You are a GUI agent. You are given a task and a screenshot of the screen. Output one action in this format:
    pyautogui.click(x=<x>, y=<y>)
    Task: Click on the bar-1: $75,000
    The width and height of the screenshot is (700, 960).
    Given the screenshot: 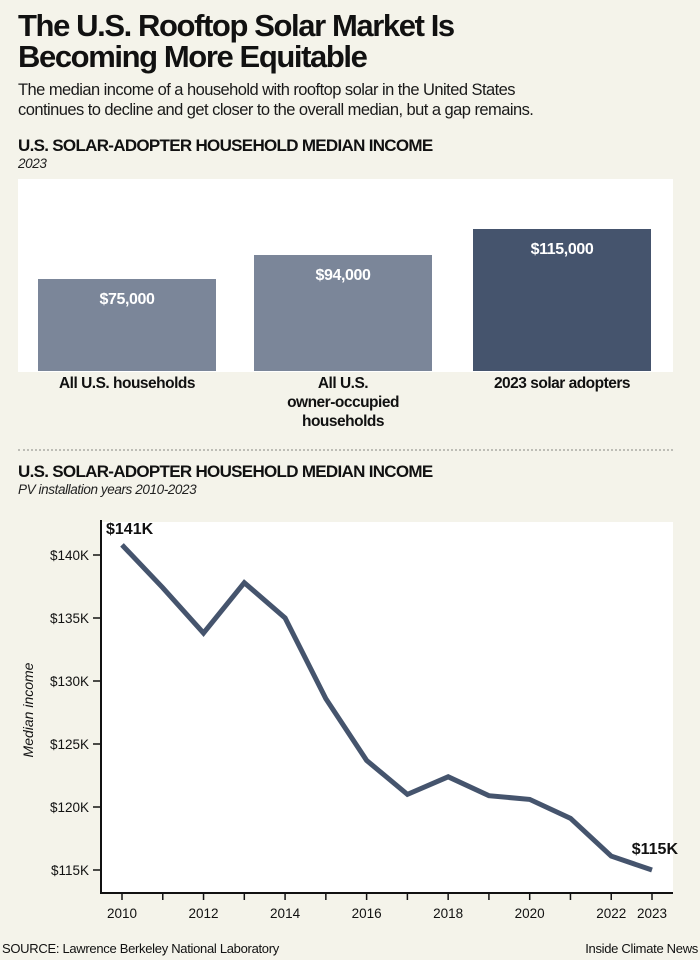 What is the action you would take?
    pyautogui.click(x=127, y=324)
    